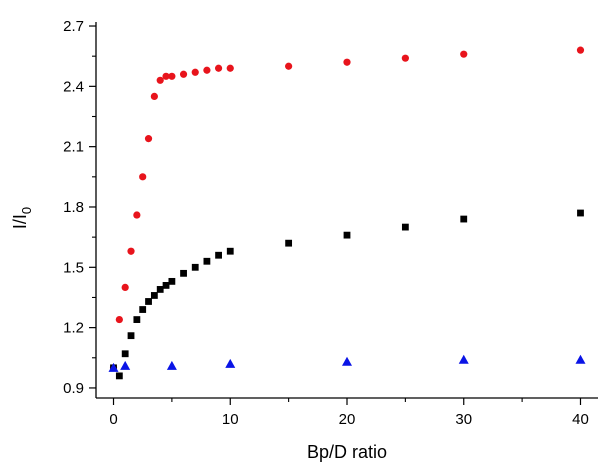 The image size is (600, 464). What do you see at coordinates (73, 267) in the screenshot?
I see `y-tick-label: 1.5` at bounding box center [73, 267].